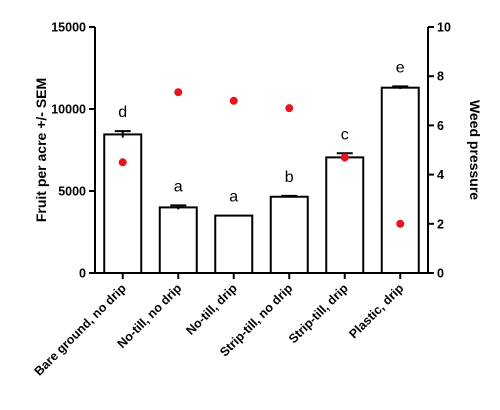  What do you see at coordinates (440, 274) in the screenshot?
I see `right-tick-label: 0` at bounding box center [440, 274].